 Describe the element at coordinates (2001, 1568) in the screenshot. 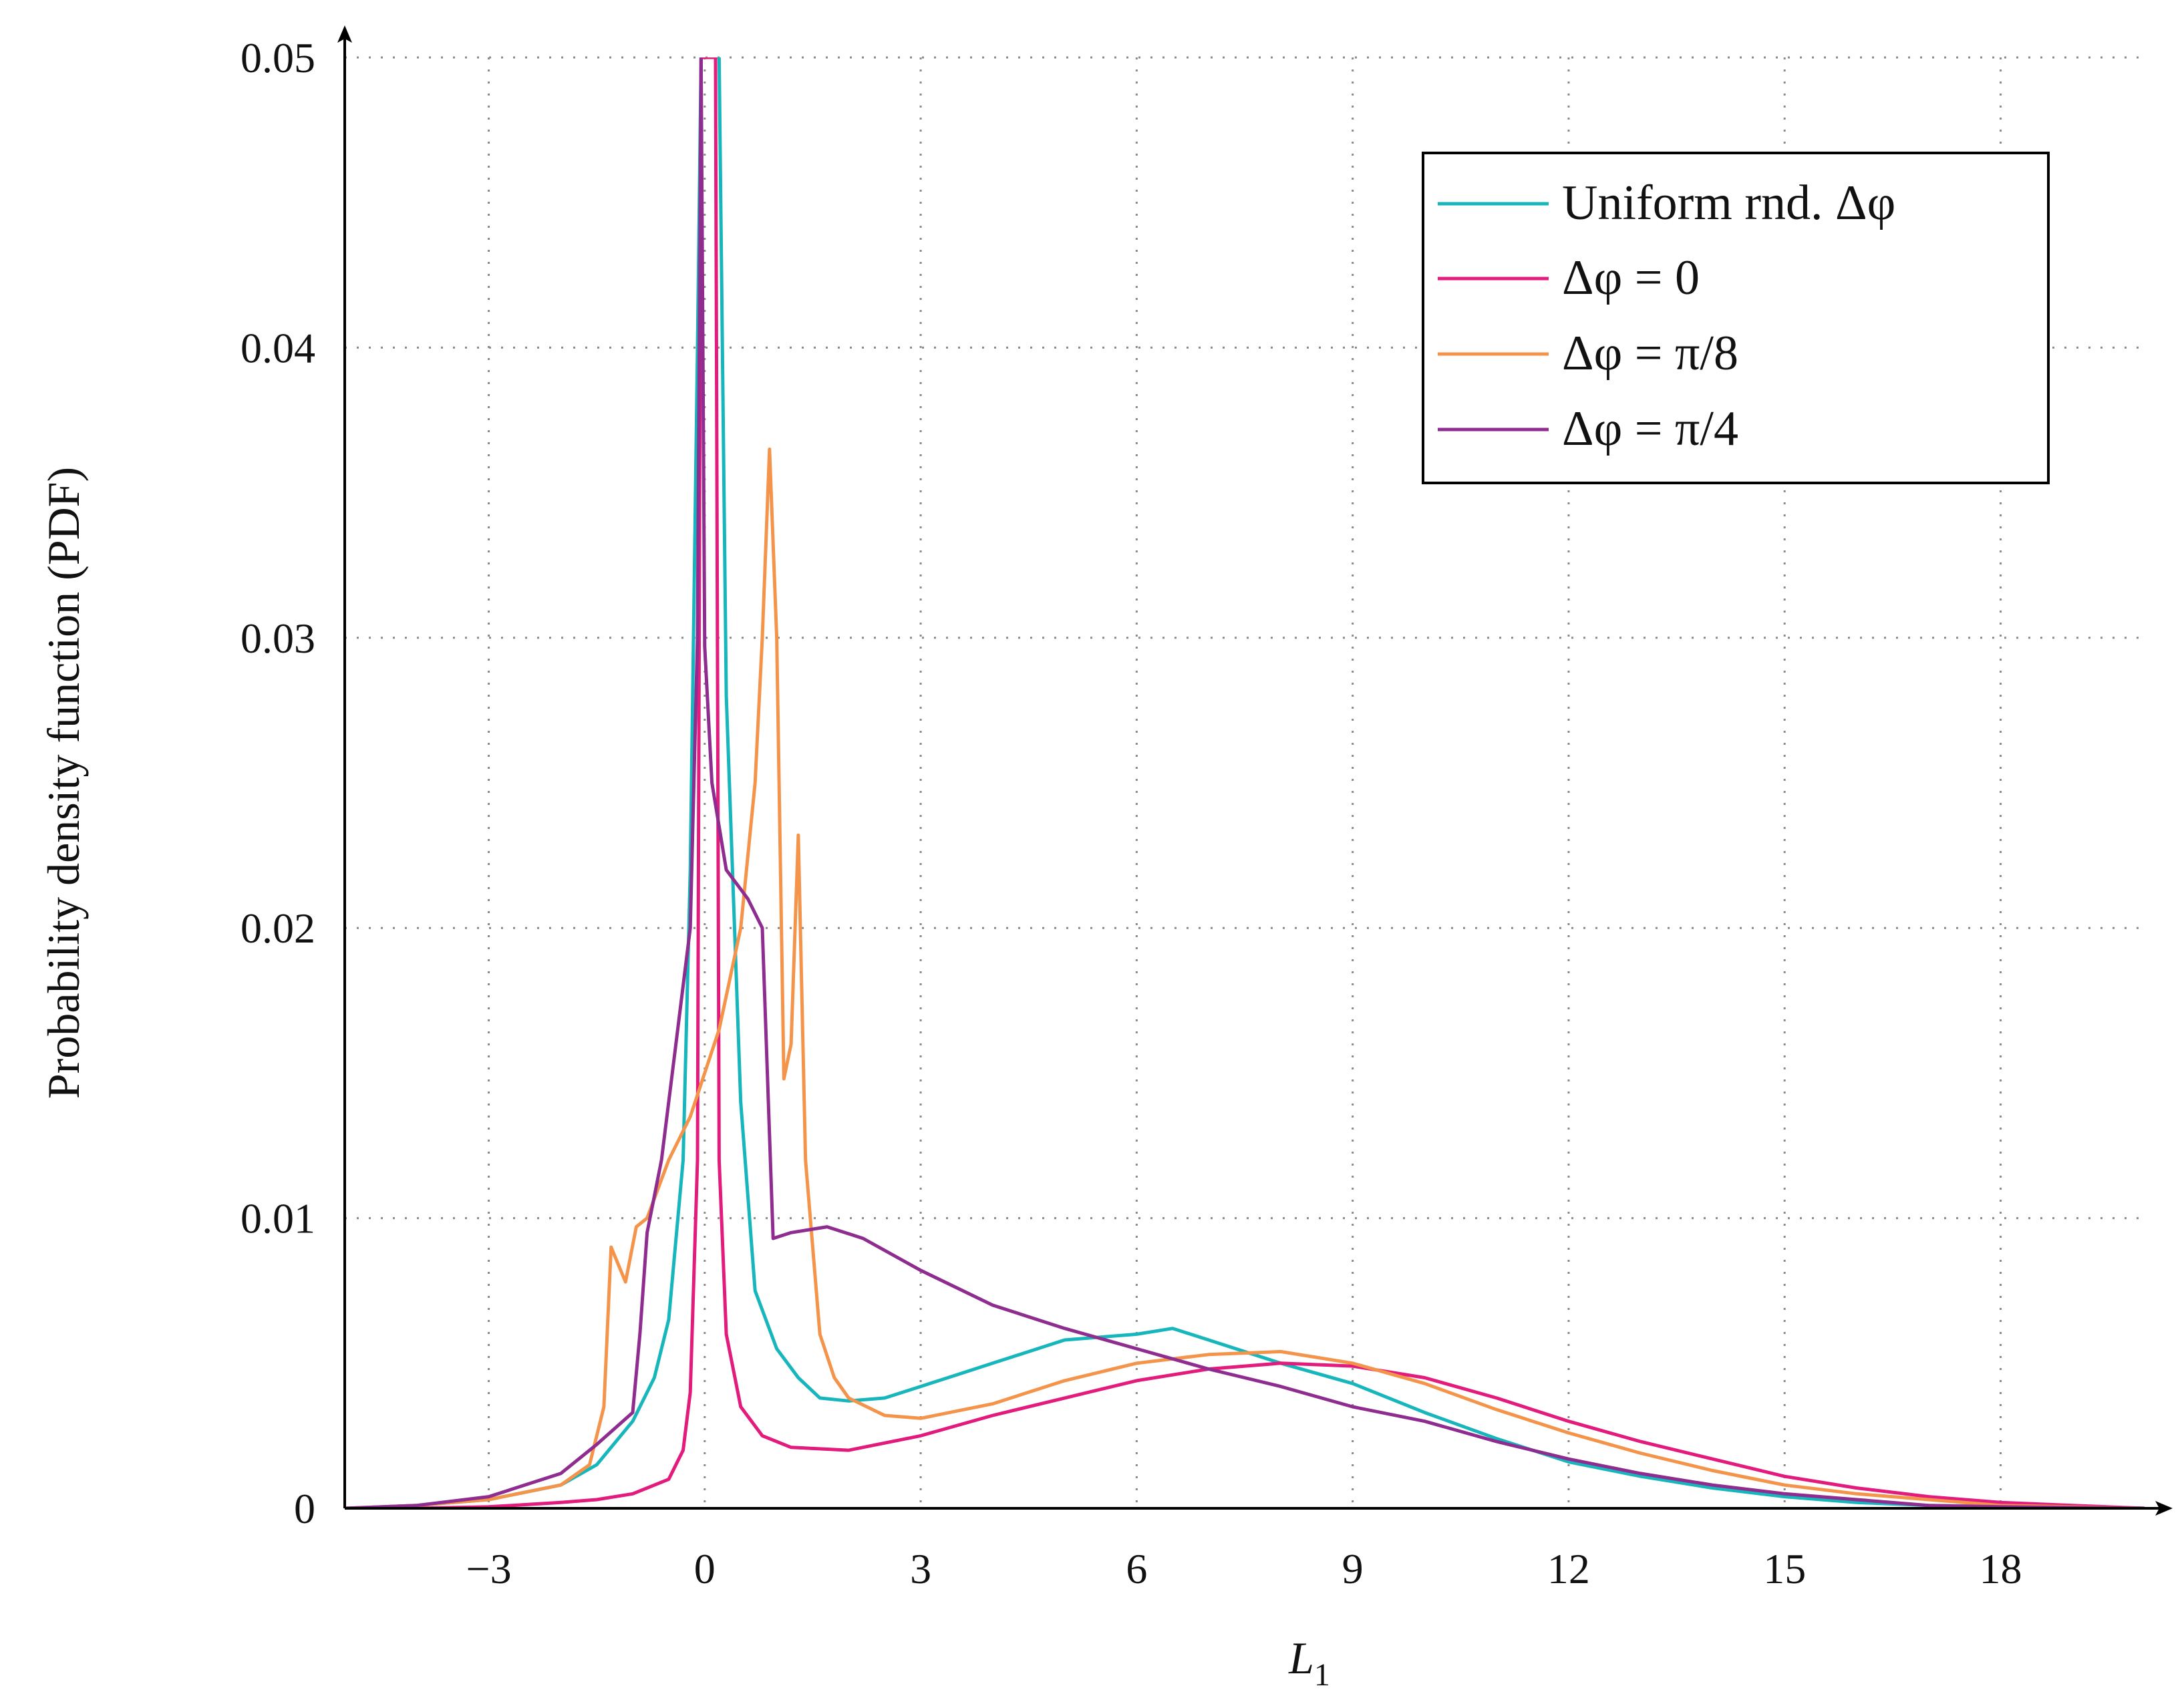

I see `x-tick-label-7: 18` at that location.